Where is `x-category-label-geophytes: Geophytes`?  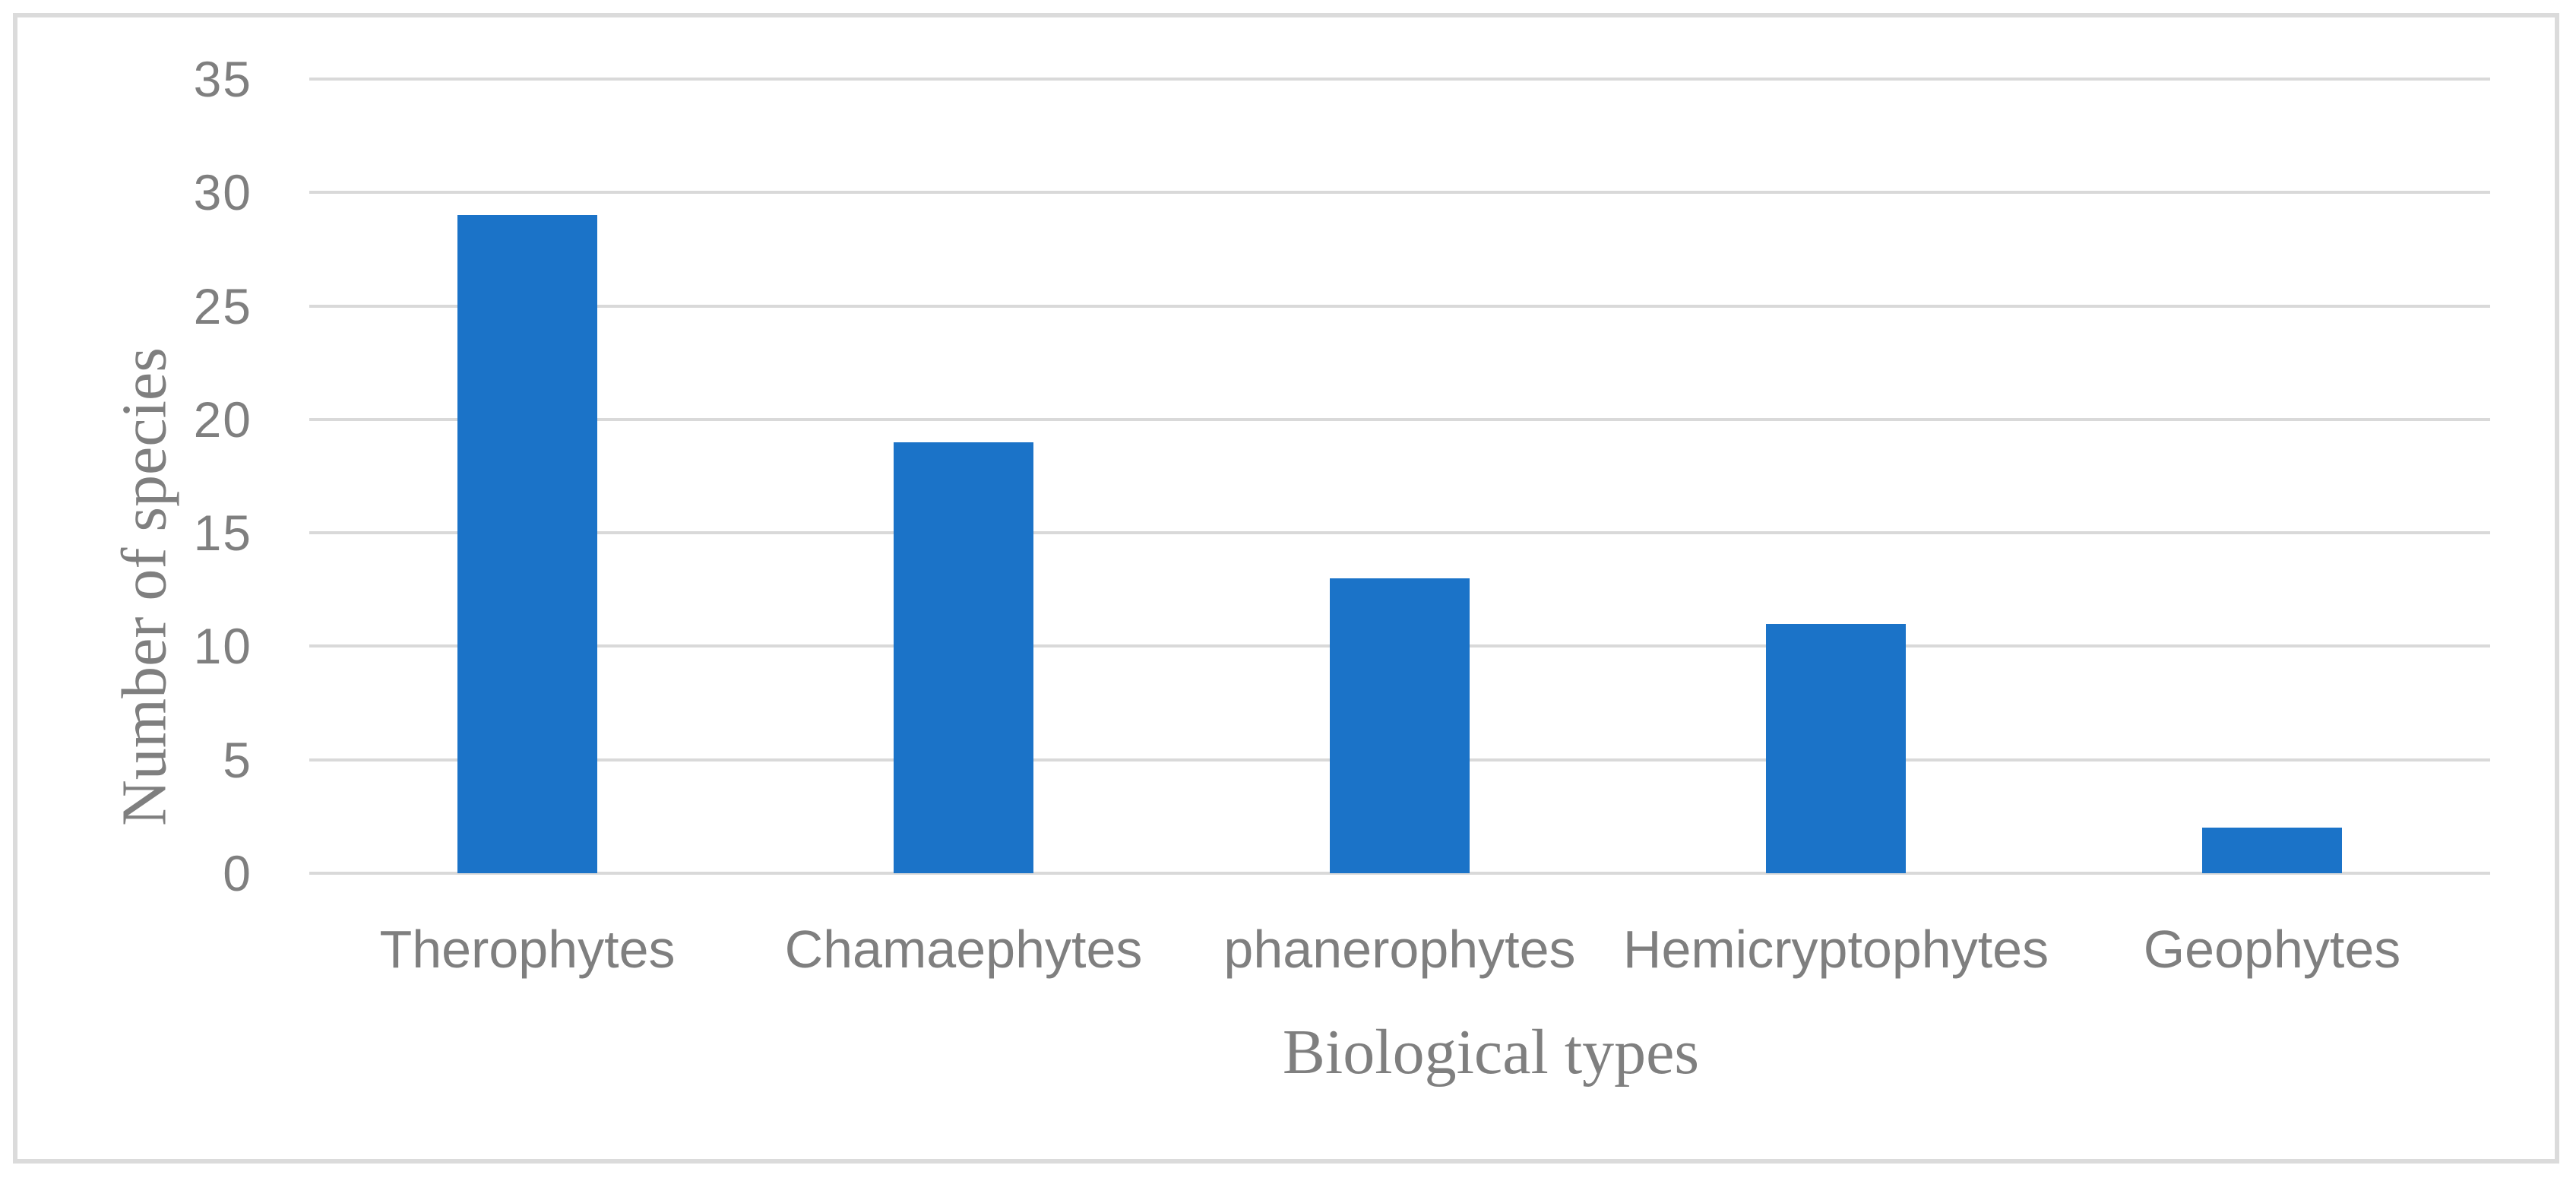 x-category-label-geophytes: Geophytes is located at coordinates (2272, 949).